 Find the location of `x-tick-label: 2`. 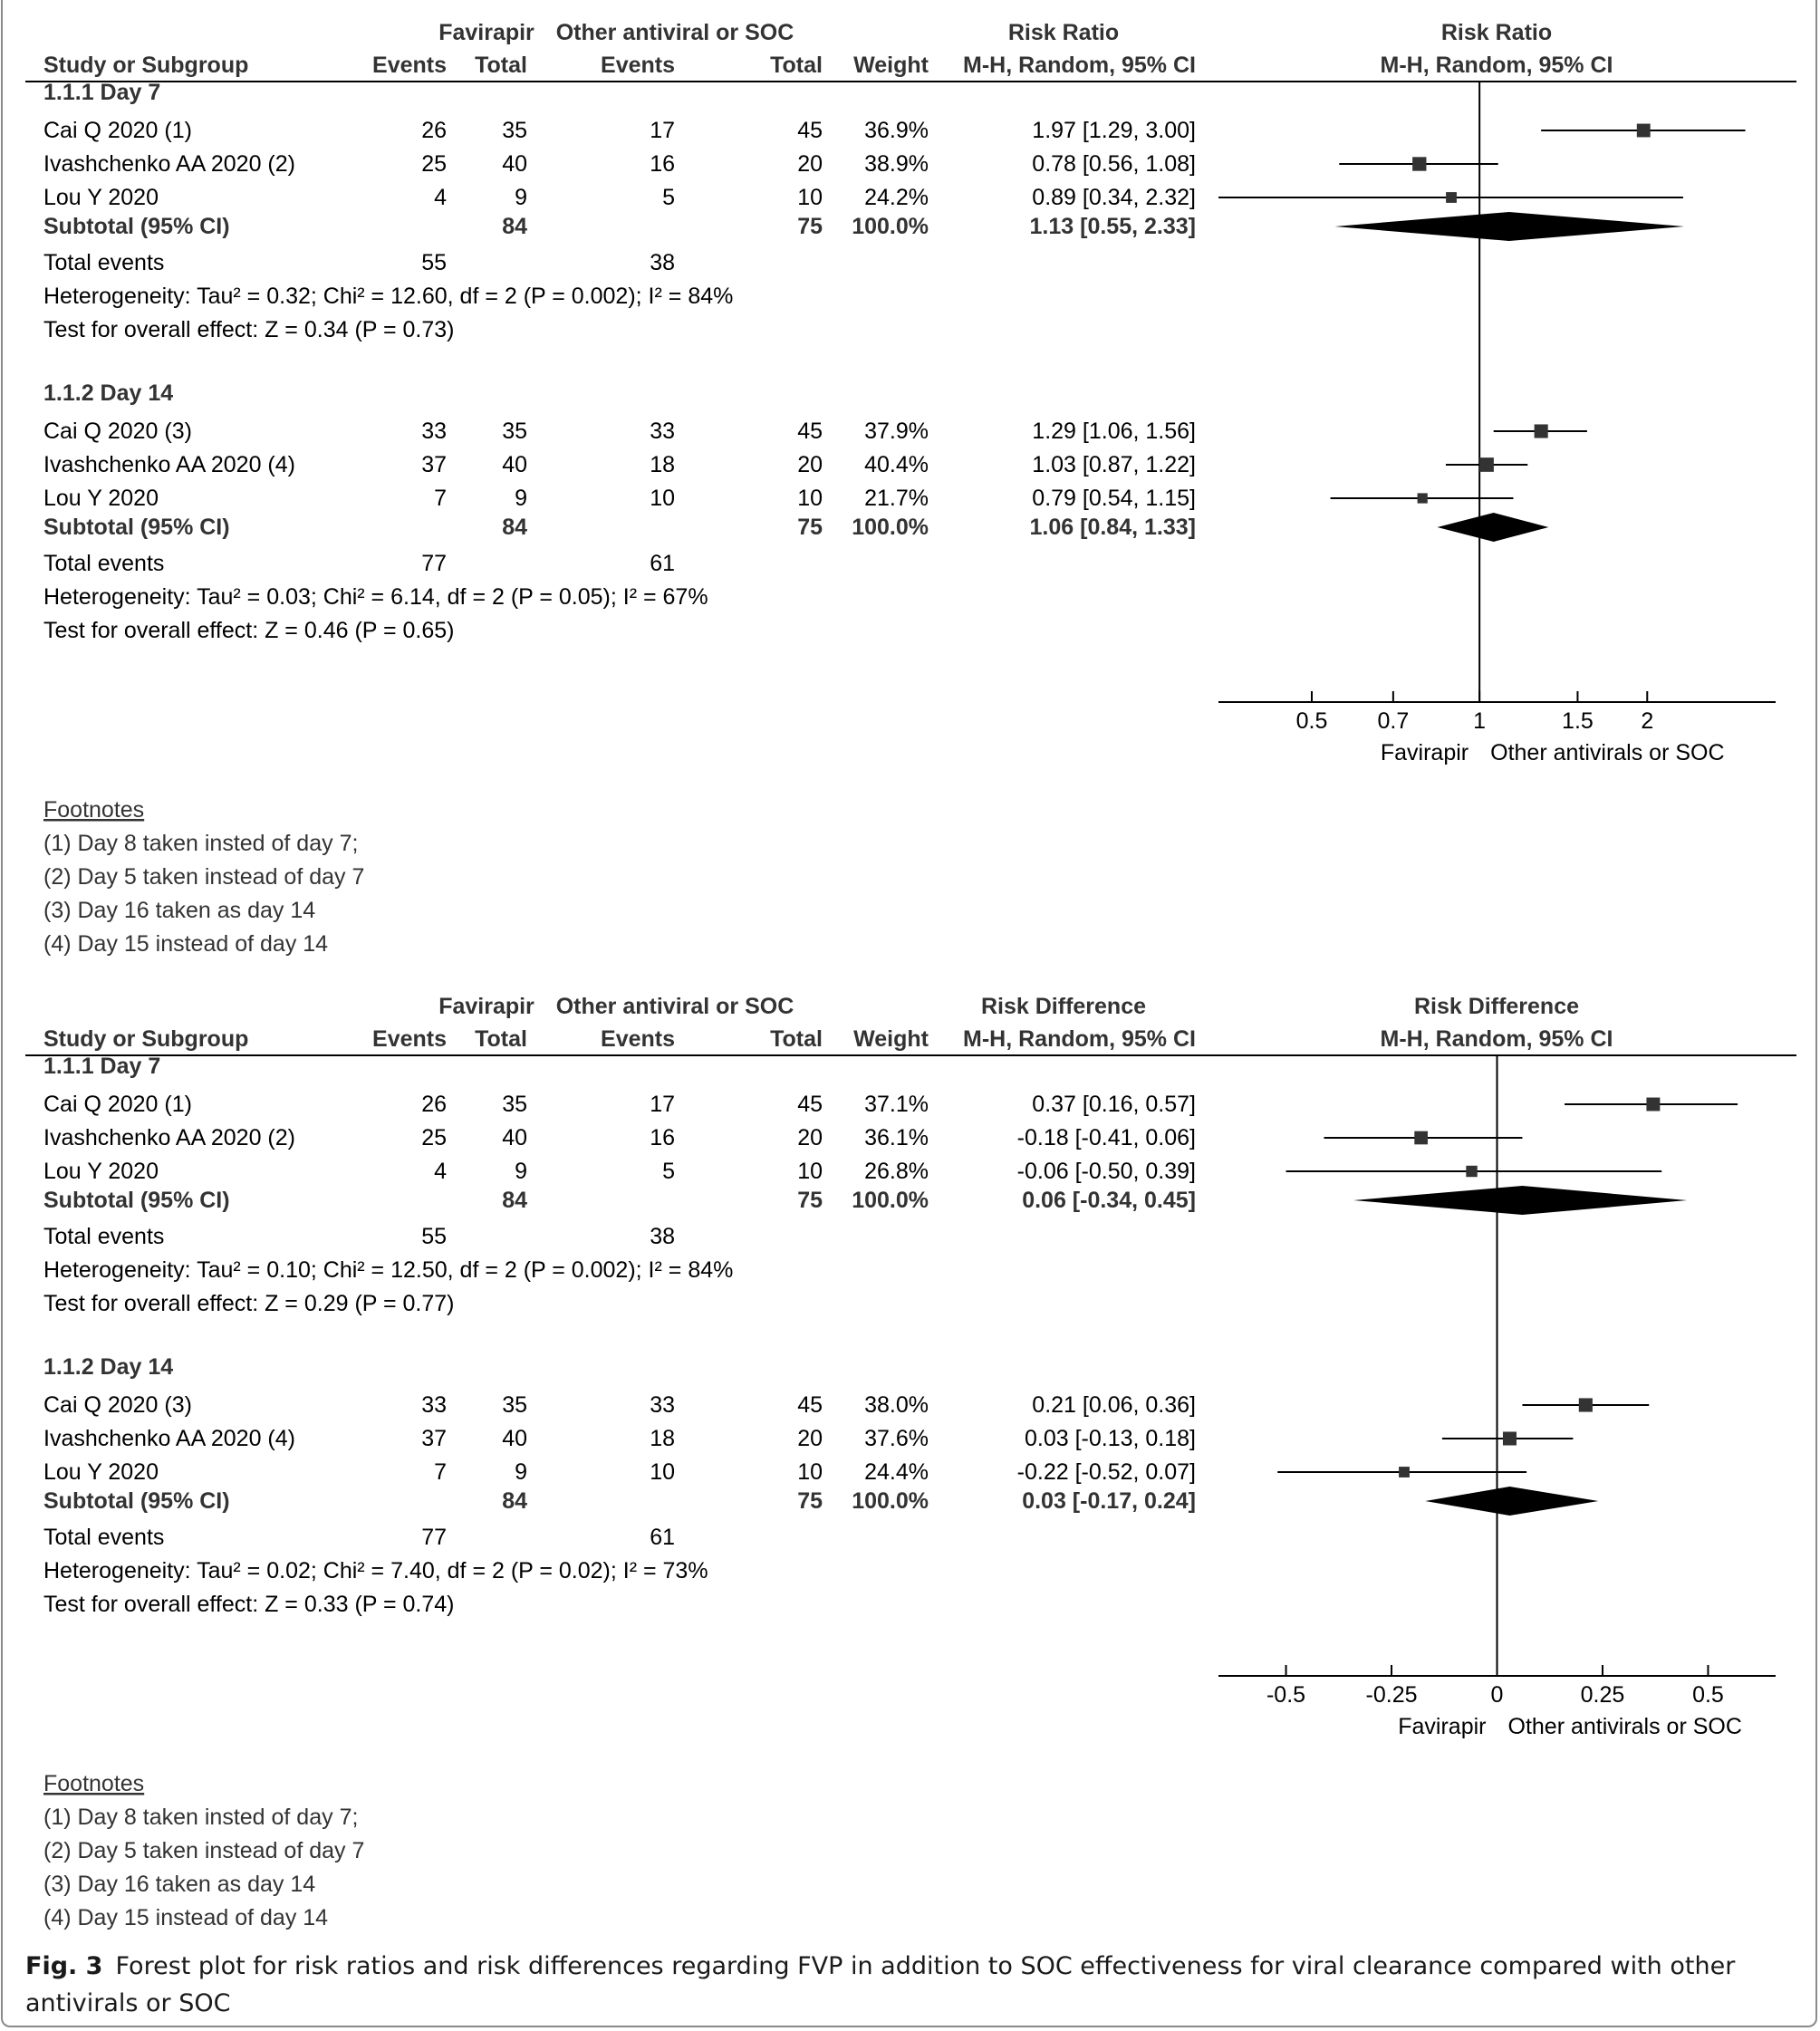

x-tick-label: 2 is located at coordinates (1647, 721).